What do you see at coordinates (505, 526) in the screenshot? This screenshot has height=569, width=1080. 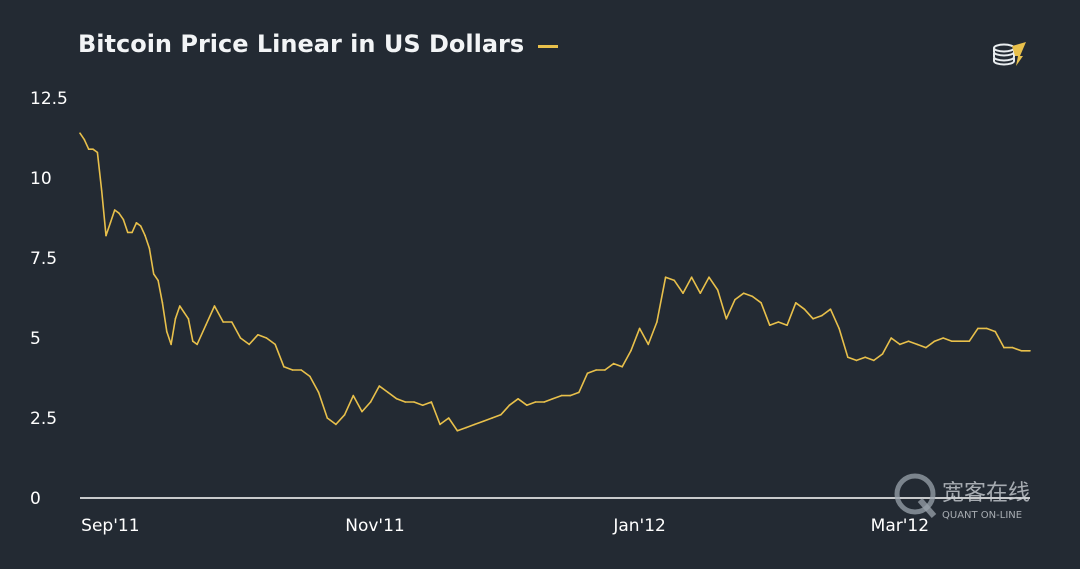 I see `x-axis: Sep'11 Nov'11 Jan'12 Mar'12` at bounding box center [505, 526].